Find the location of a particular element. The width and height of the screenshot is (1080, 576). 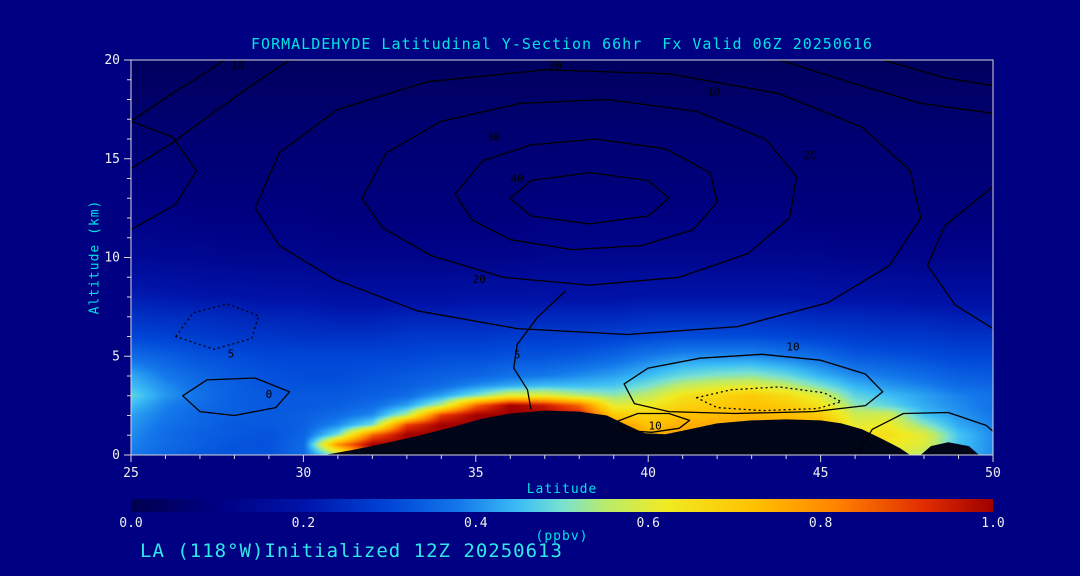

x-tick-label: 45 is located at coordinates (821, 473).